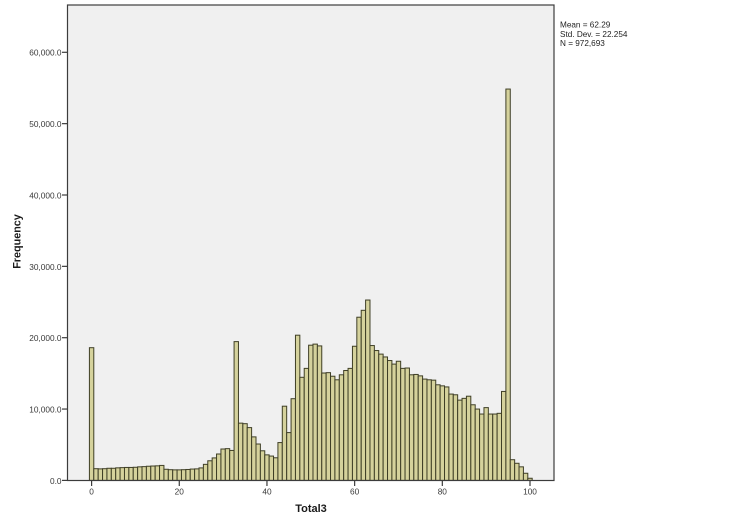  Describe the element at coordinates (45, 267) in the screenshot. I see `svg-text: 30,000.0` at that location.